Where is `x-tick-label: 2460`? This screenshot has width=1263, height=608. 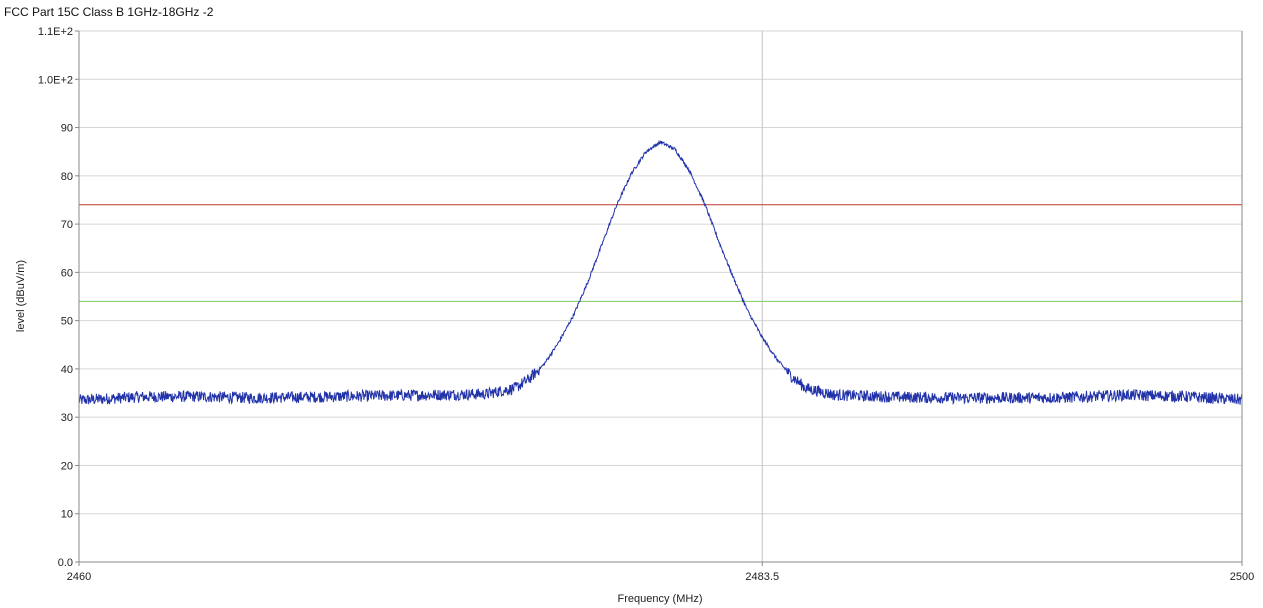
x-tick-label: 2460 is located at coordinates (79, 577).